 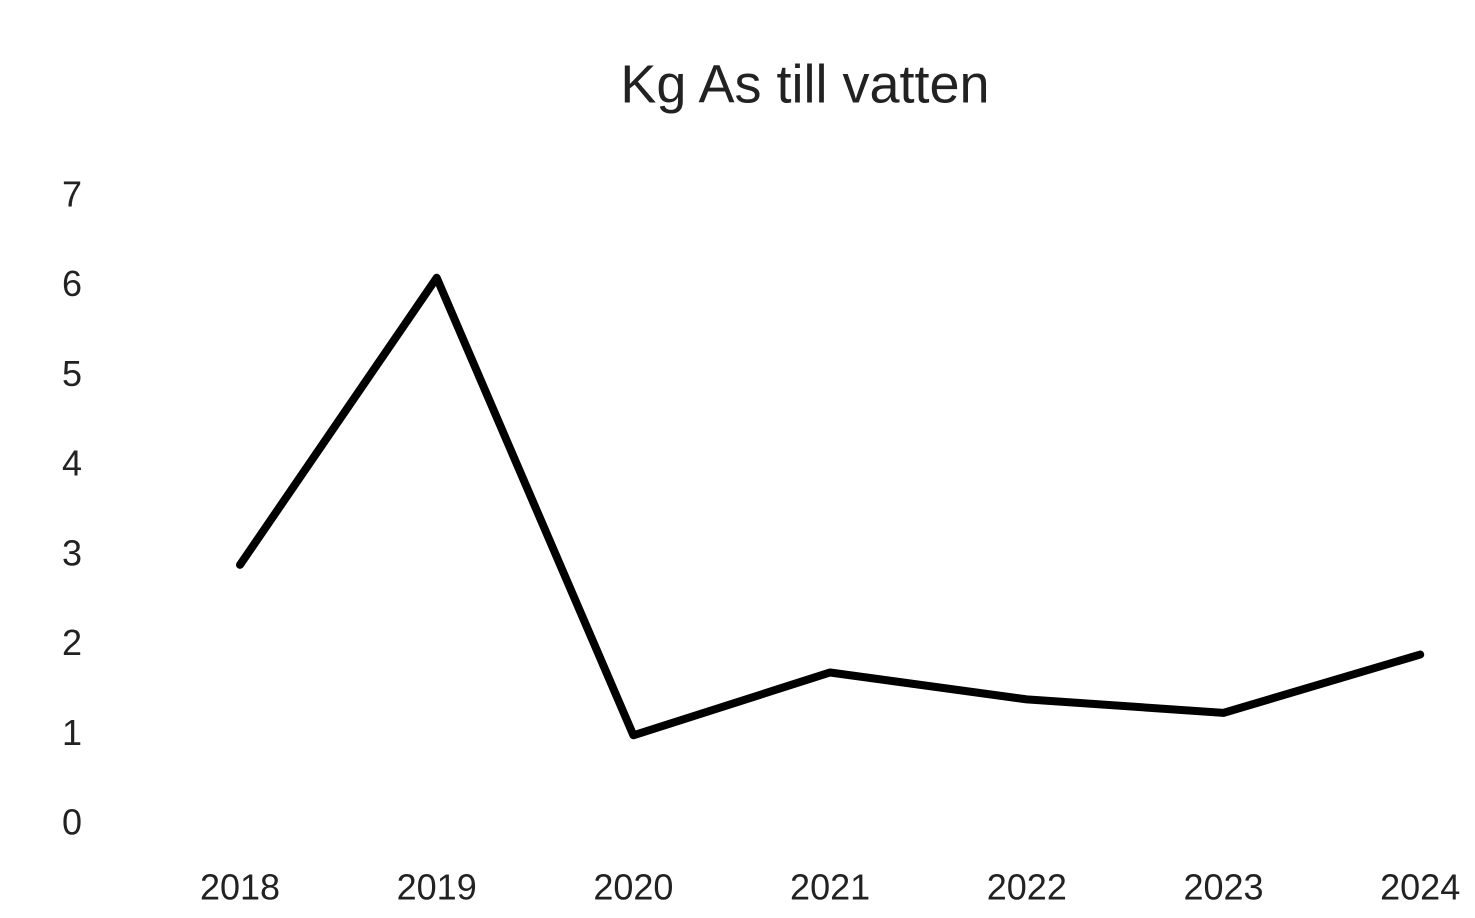 I want to click on x-tick-label: 2024, so click(x=1420, y=887).